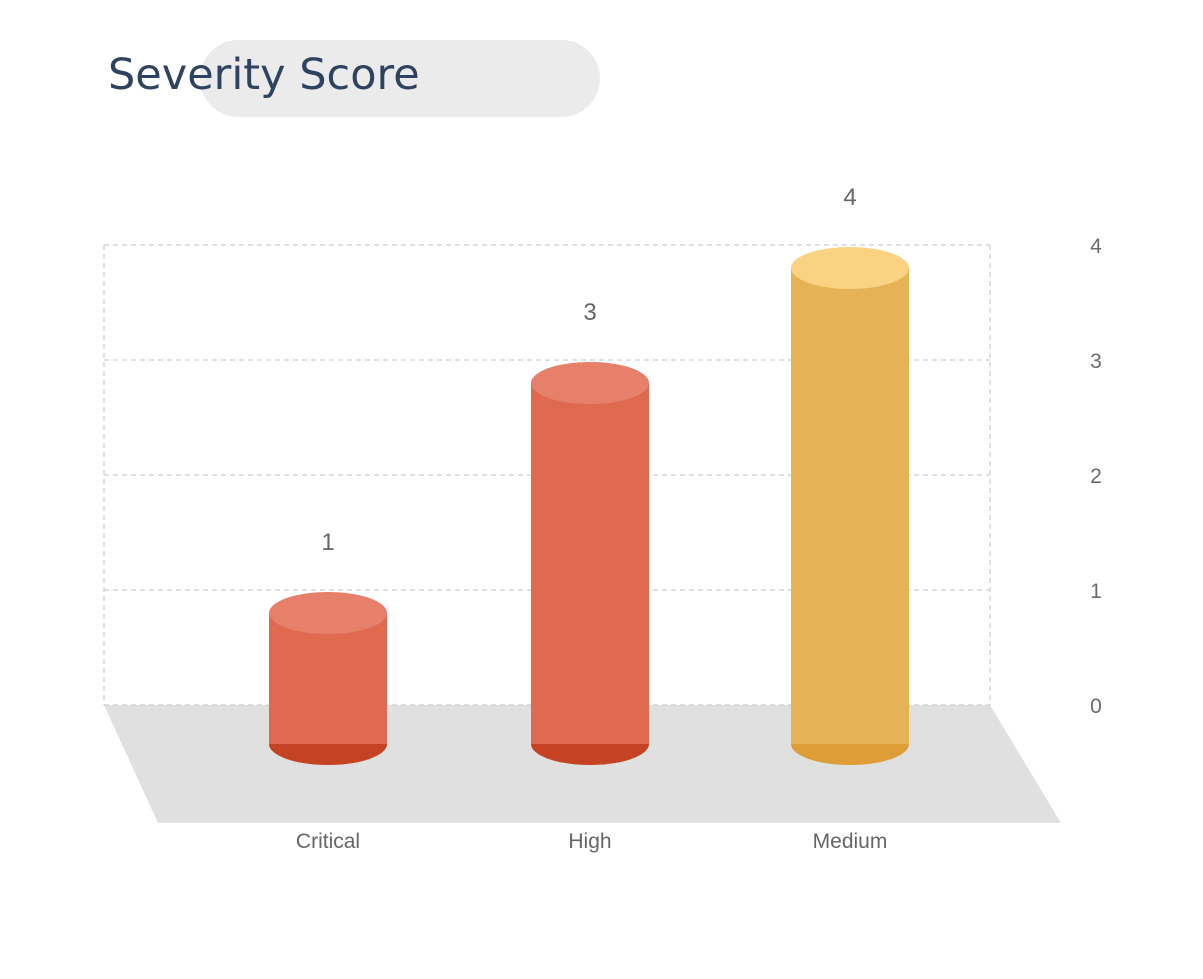  What do you see at coordinates (849, 197) in the screenshot?
I see `data-label: 4` at bounding box center [849, 197].